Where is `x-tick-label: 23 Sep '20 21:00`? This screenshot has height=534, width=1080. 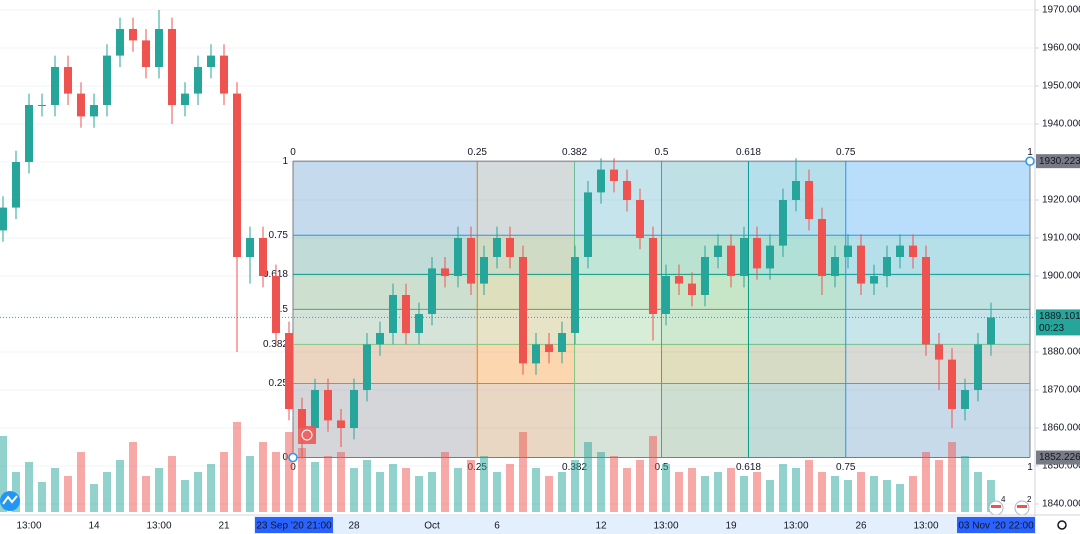
x-tick-label: 23 Sep '20 21:00 is located at coordinates (294, 526).